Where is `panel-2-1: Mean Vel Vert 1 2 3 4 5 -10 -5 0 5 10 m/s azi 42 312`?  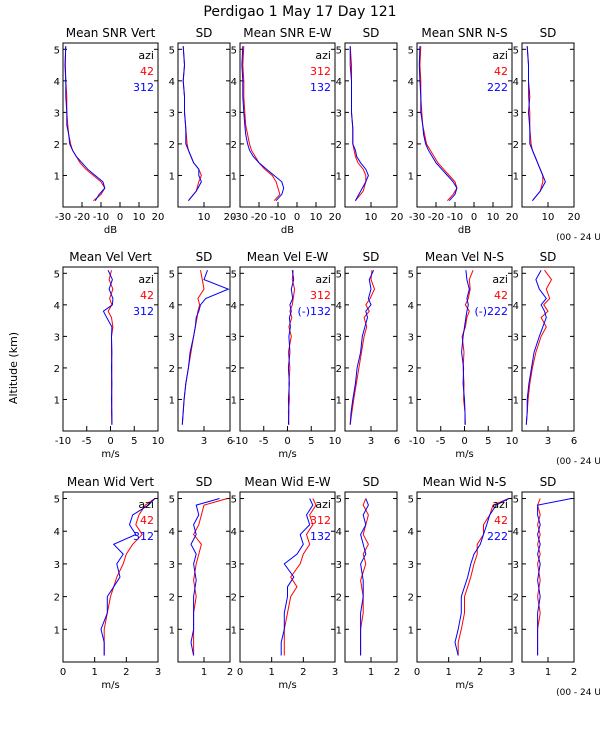
panel-2-1: Mean Vel Vert 1 2 3 4 5 -10 -5 0 5 10 m/s azi 42 312 is located at coordinates (109, 355).